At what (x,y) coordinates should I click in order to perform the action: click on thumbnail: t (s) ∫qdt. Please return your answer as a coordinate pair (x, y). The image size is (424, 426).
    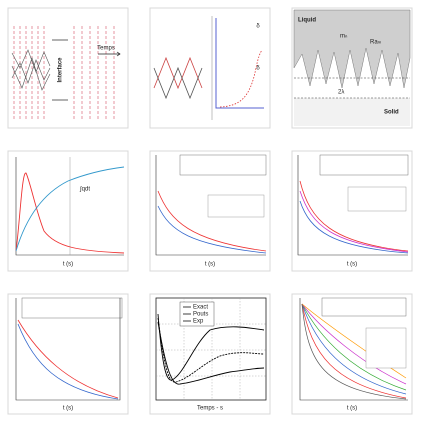
    Looking at the image, I should click on (68, 211).